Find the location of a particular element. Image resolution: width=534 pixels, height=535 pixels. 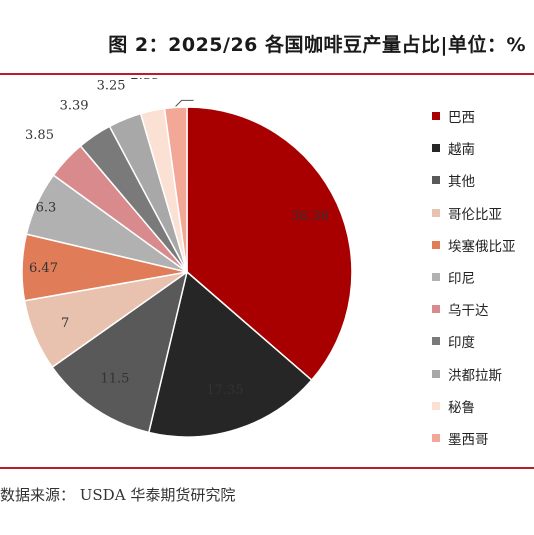

slice-data-label: 2.35 is located at coordinates (144, 80).